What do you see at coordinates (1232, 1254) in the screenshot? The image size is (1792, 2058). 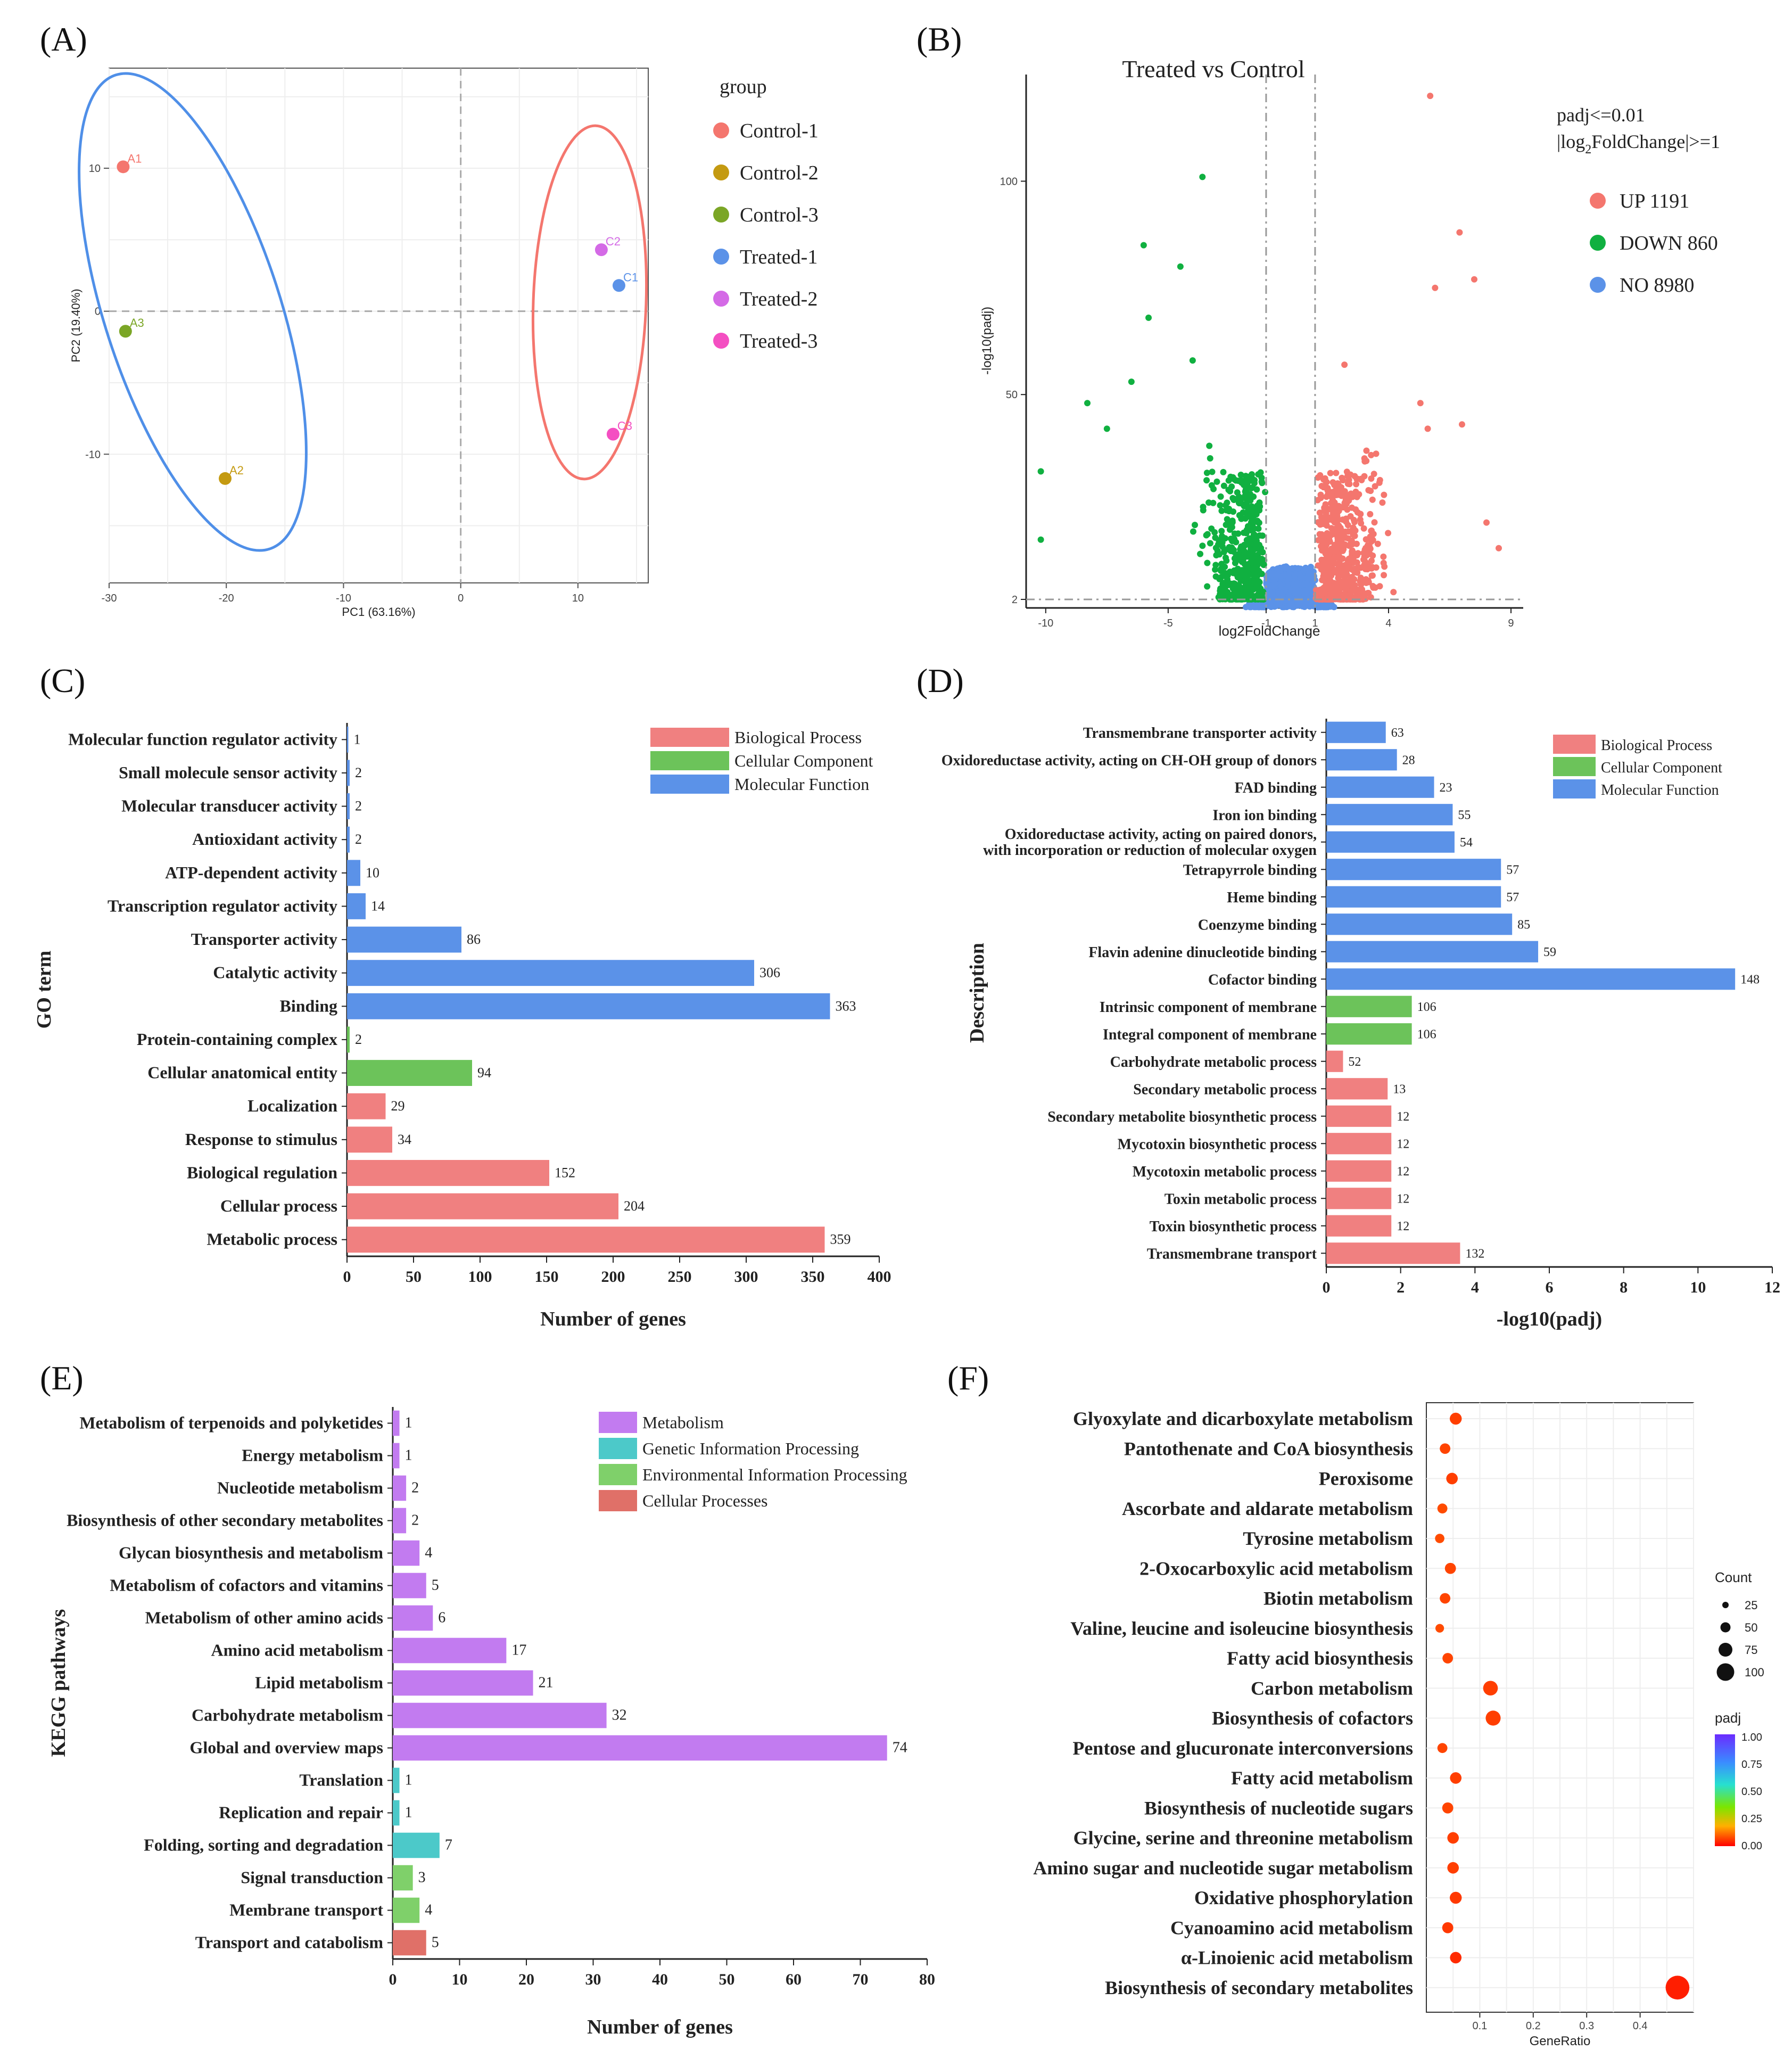 I see `category-label: Transmembrane transport` at bounding box center [1232, 1254].